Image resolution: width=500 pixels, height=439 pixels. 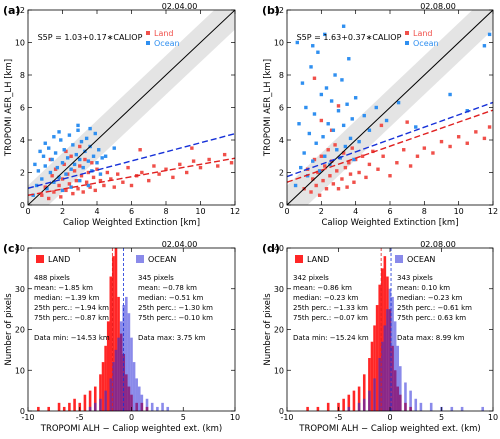 I want to click on land-stat-pixels_line: 342 pixels, so click(x=311, y=278).